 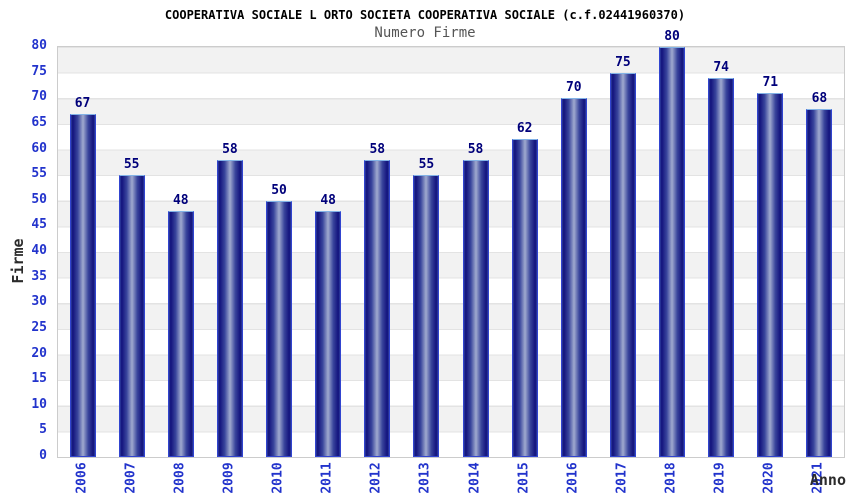 I want to click on y-tick-label: 35, so click(x=39, y=276).